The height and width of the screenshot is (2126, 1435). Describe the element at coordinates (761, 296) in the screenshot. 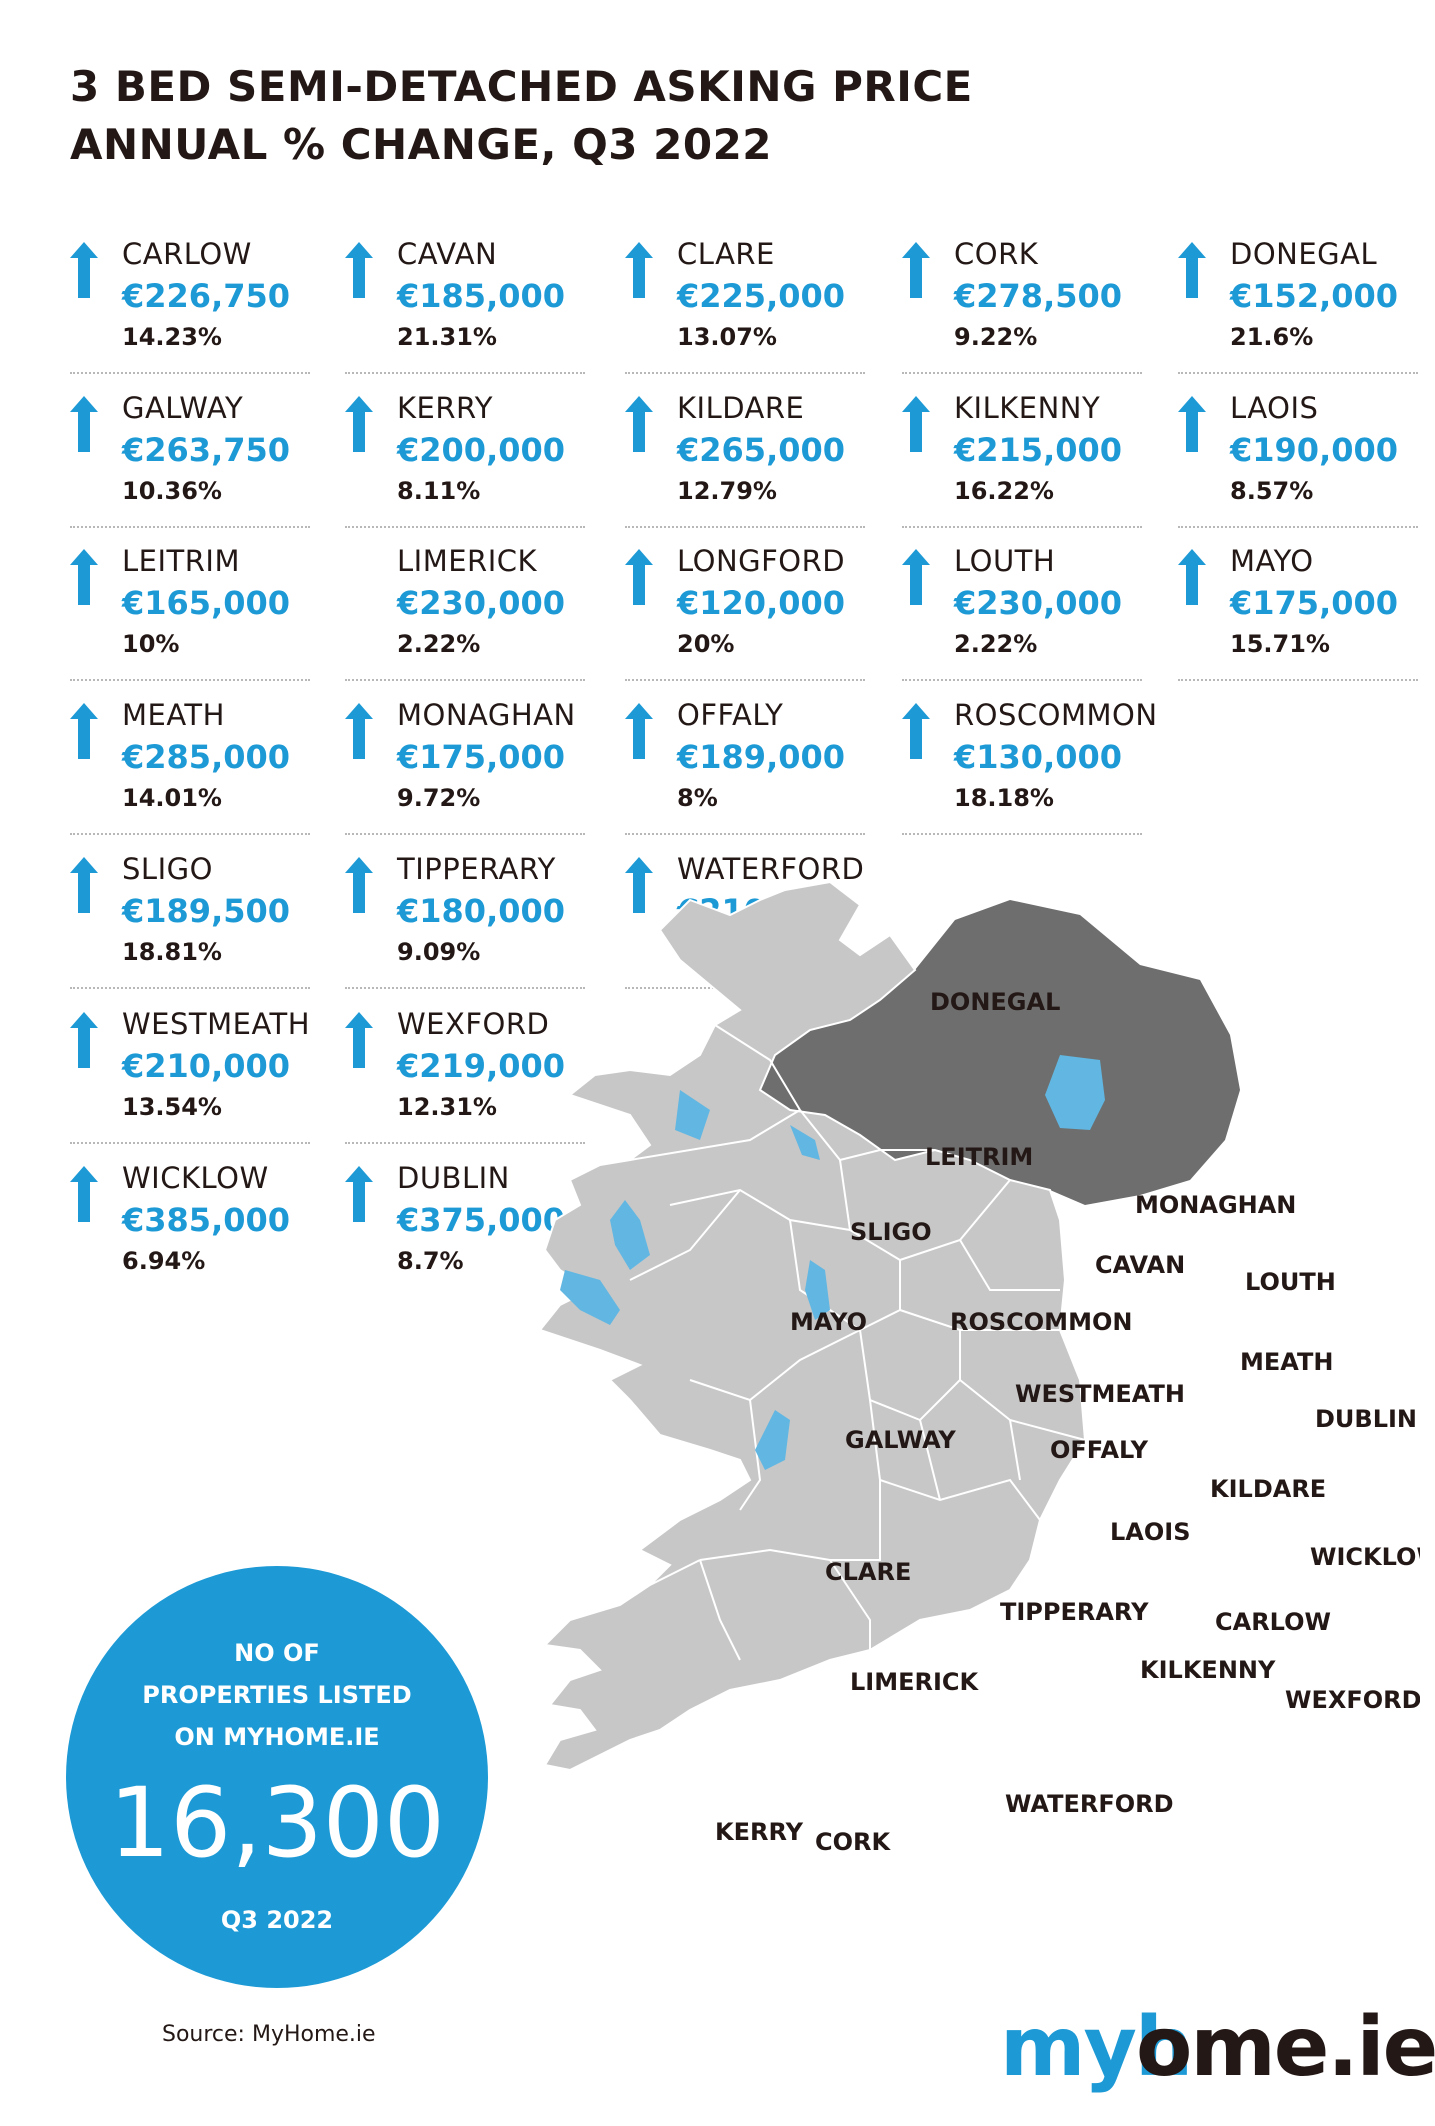

I see `county-price: €225,000` at that location.